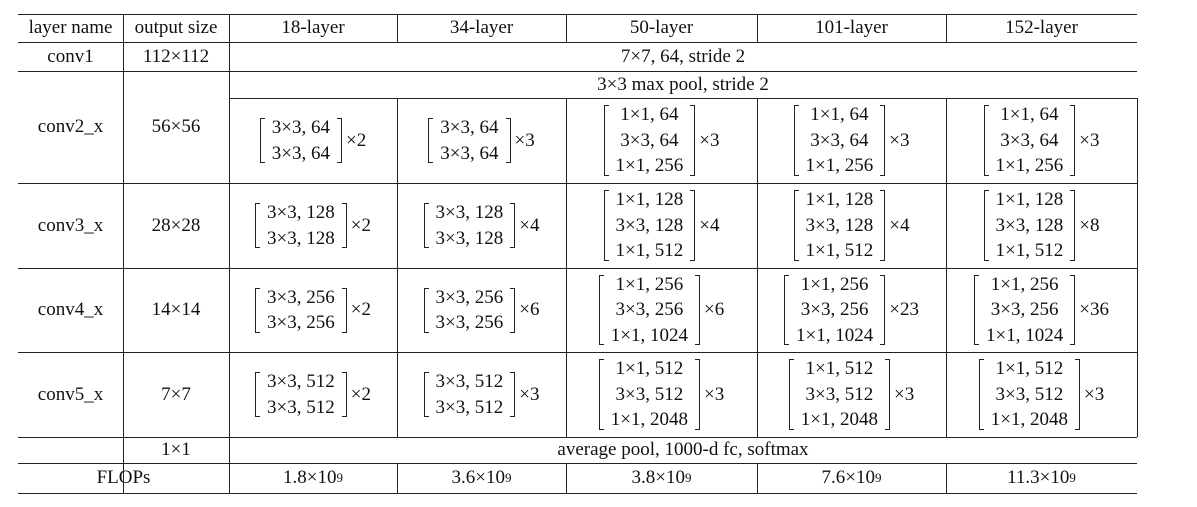 The image size is (1197, 507). Describe the element at coordinates (70, 56) in the screenshot. I see `layer-name: conv1` at that location.